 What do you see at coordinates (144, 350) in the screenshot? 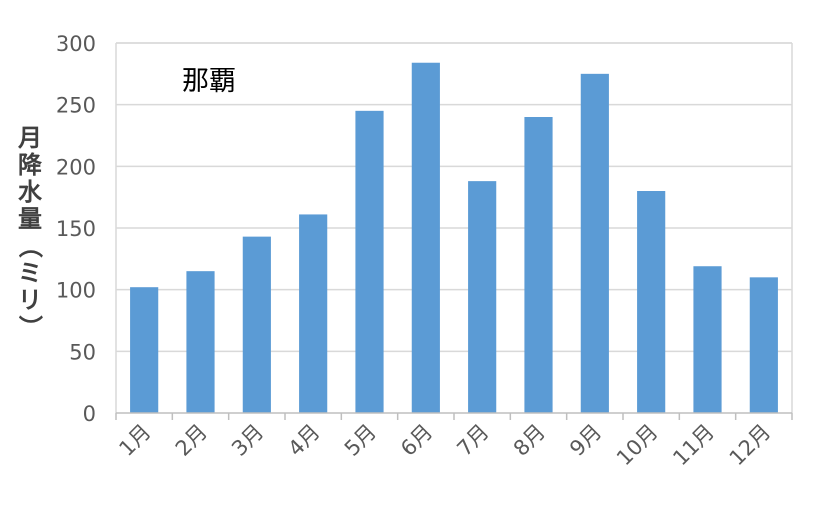
I see `bar-1月` at bounding box center [144, 350].